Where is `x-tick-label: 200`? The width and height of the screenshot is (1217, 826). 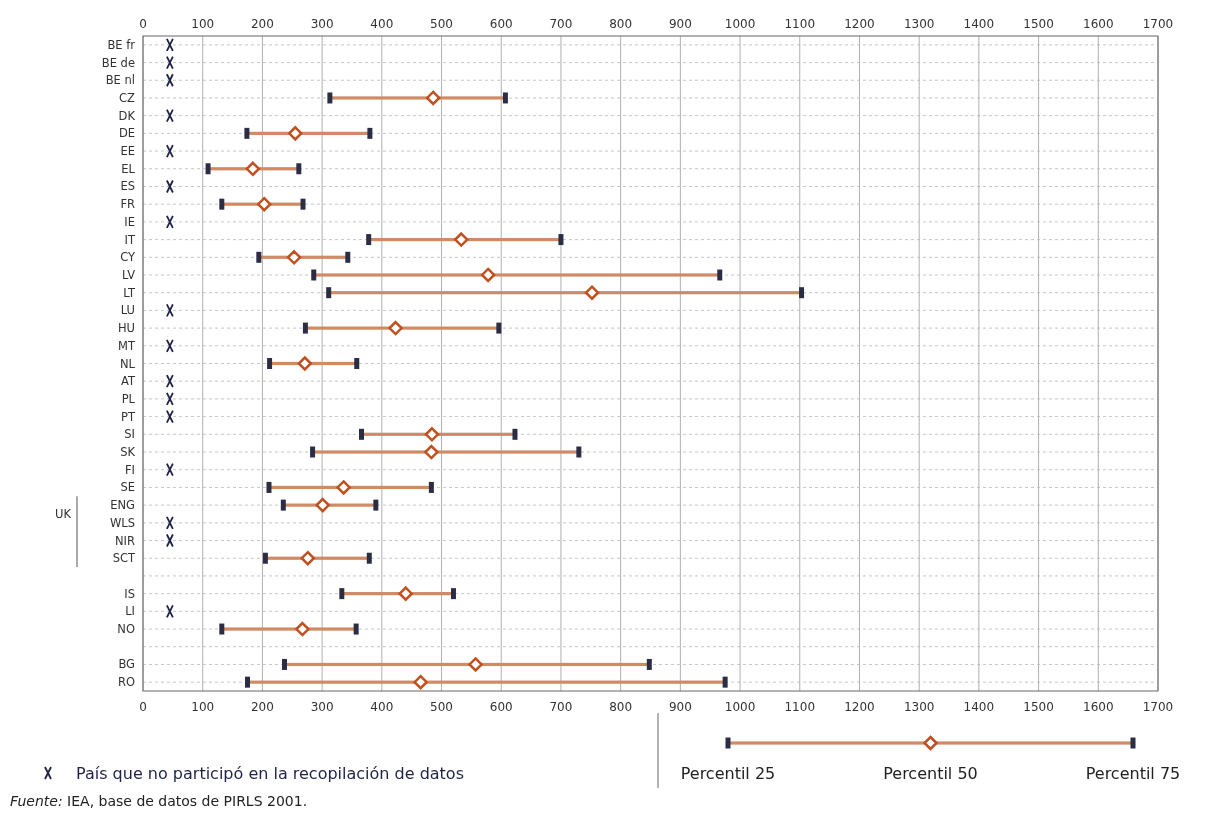
x-tick-label: 200 is located at coordinates (262, 24).